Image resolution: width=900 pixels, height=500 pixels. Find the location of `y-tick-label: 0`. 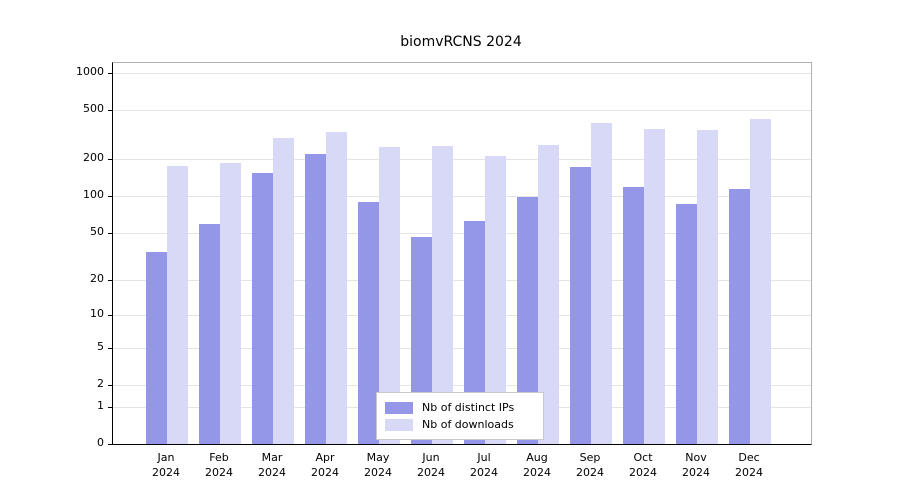

y-tick-label: 0 is located at coordinates (100, 442).